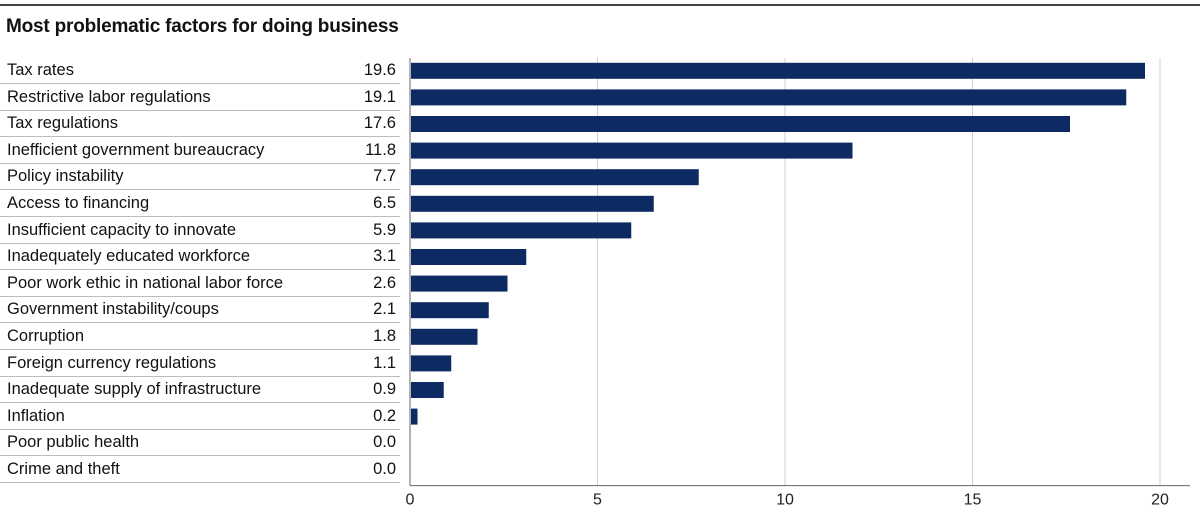  Describe the element at coordinates (109, 96) in the screenshot. I see `category-label: Restrictive labor regulations` at that location.